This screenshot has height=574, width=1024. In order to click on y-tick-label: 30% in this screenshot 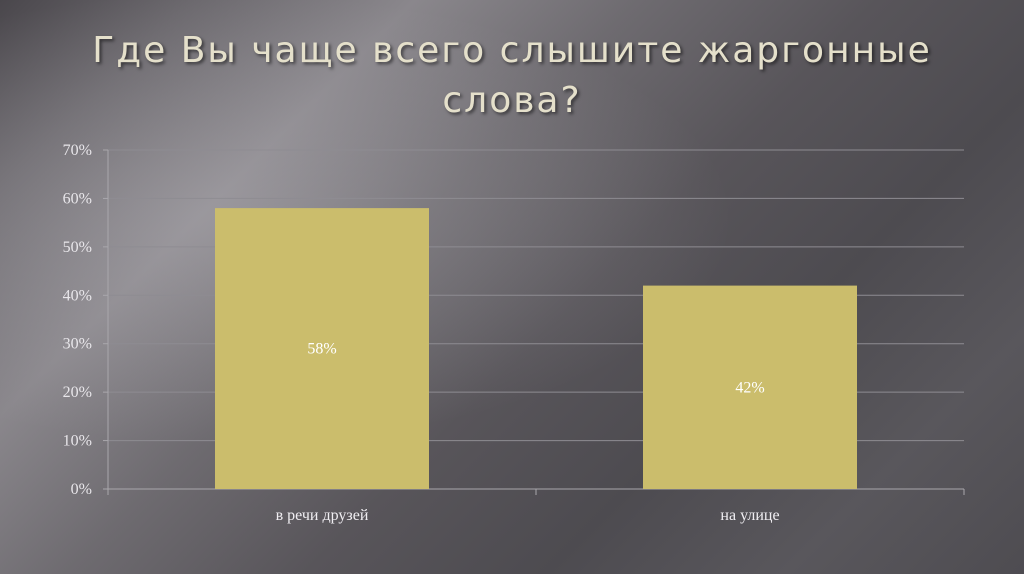, I will do `click(77, 344)`.